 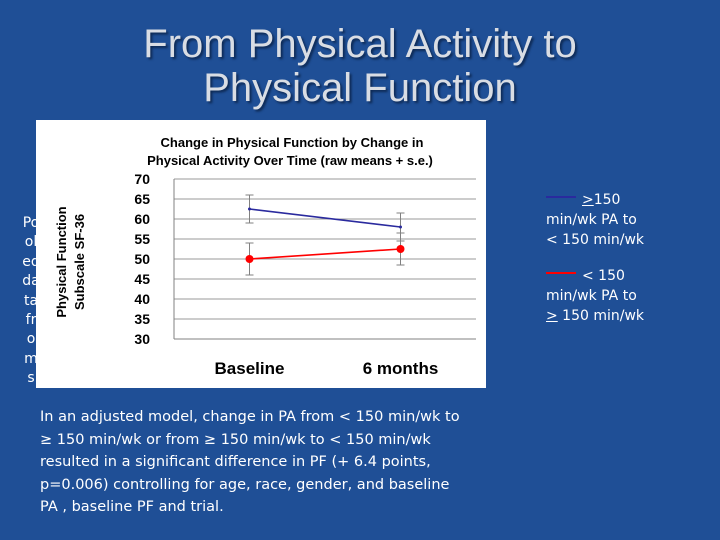 I want to click on legend-item-lt150-to-ge150: < 150 min/wk PA to > 150 min/wk, so click(x=626, y=296).